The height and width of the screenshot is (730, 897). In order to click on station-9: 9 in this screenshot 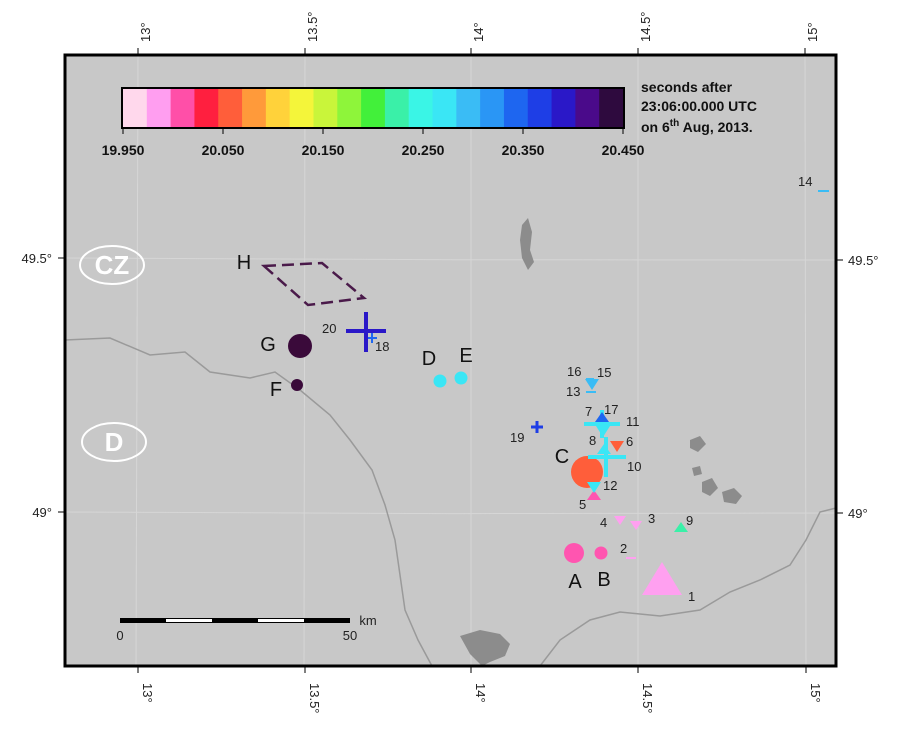, I will do `click(683, 522)`.